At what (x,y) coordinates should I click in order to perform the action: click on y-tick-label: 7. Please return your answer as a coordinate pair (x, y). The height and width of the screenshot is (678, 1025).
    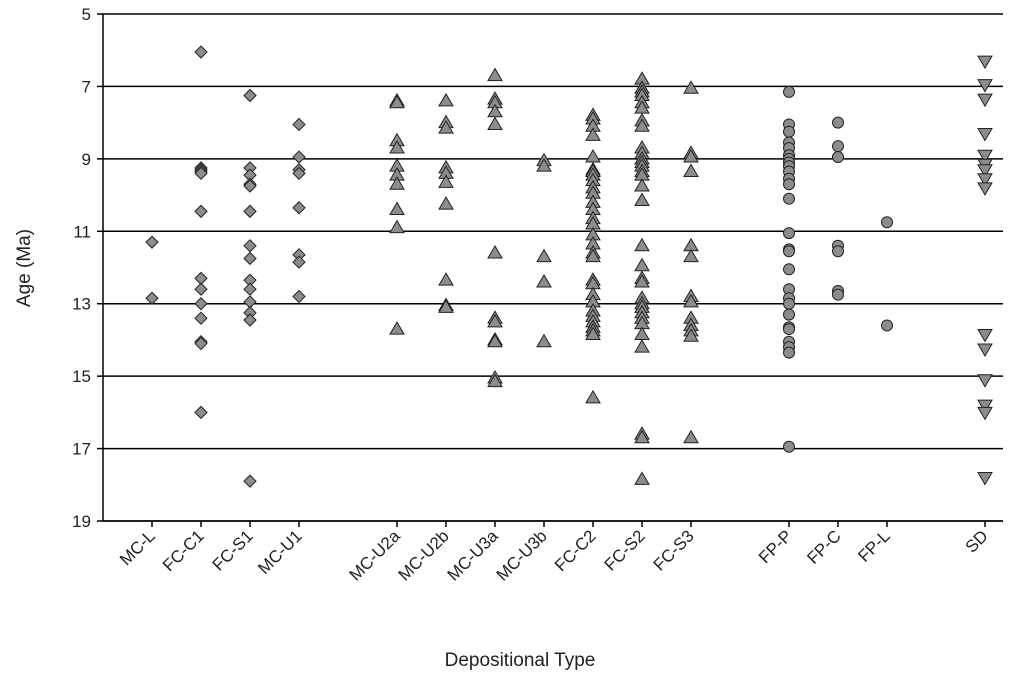
    Looking at the image, I should click on (86, 86).